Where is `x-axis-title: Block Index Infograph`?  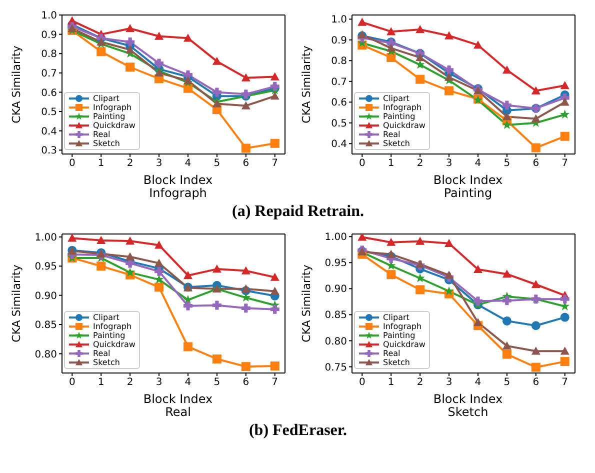 x-axis-title: Block Index Infograph is located at coordinates (178, 186).